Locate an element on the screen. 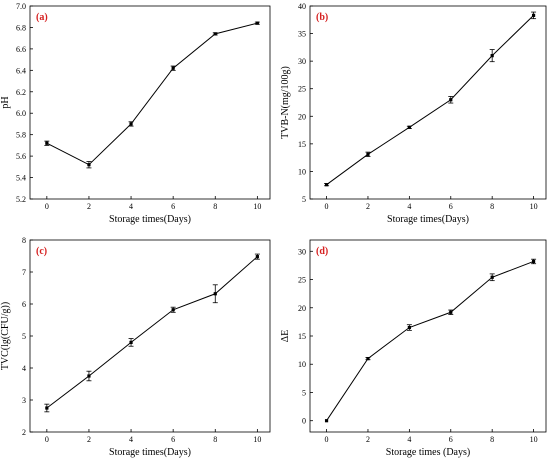 The height and width of the screenshot is (465, 550). y-tick-label: 3 is located at coordinates (24, 400).